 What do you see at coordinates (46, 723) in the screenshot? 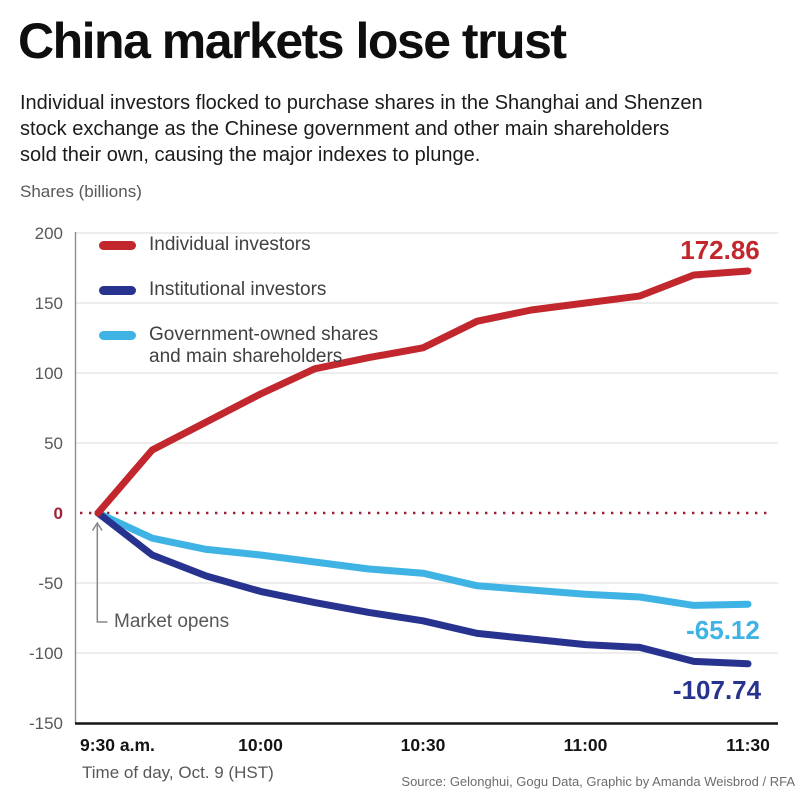
I see `y-tick-label--150: -150` at bounding box center [46, 723].